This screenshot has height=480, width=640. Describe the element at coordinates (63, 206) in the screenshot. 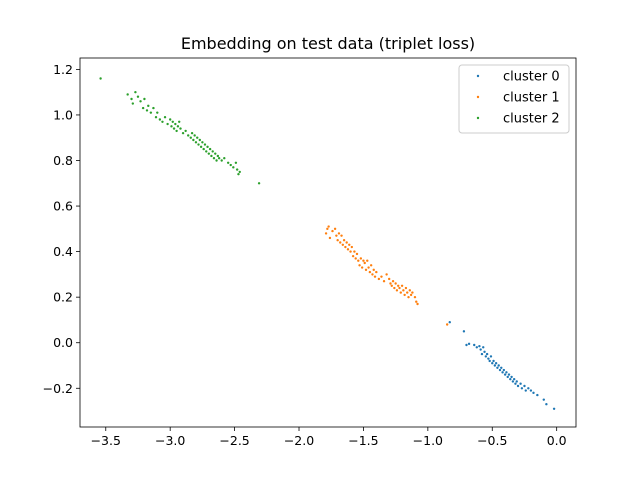

I see `y-tick-label: 0.6` at that location.